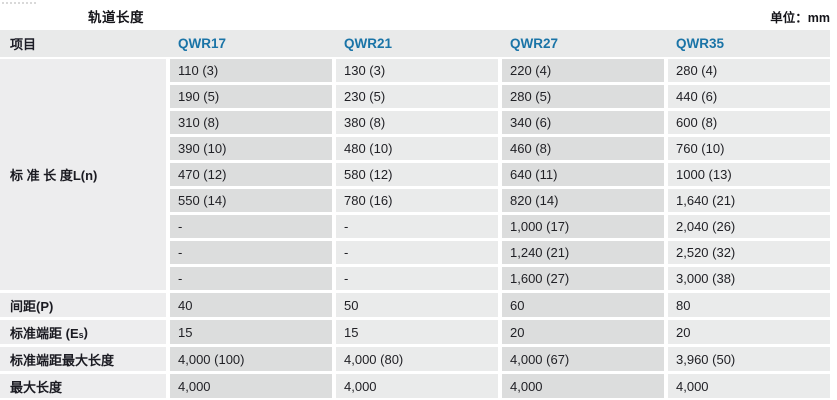 The image size is (837, 400). Describe the element at coordinates (749, 226) in the screenshot. I see `table-cell: 2,040 (26)` at that location.